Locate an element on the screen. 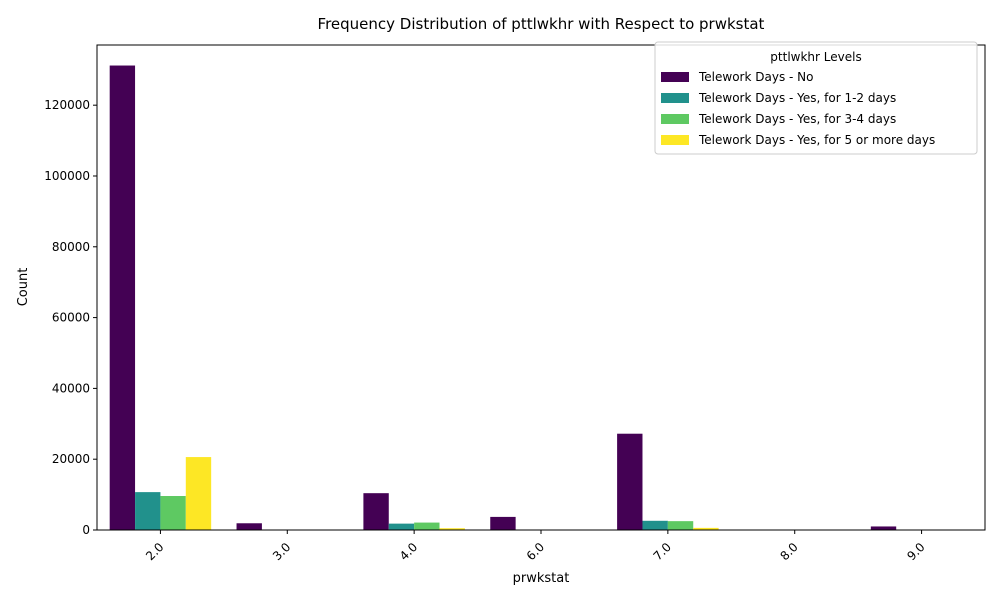 Image resolution: width=1000 pixels, height=600 pixels. y-axis-label: Count is located at coordinates (23, 287).